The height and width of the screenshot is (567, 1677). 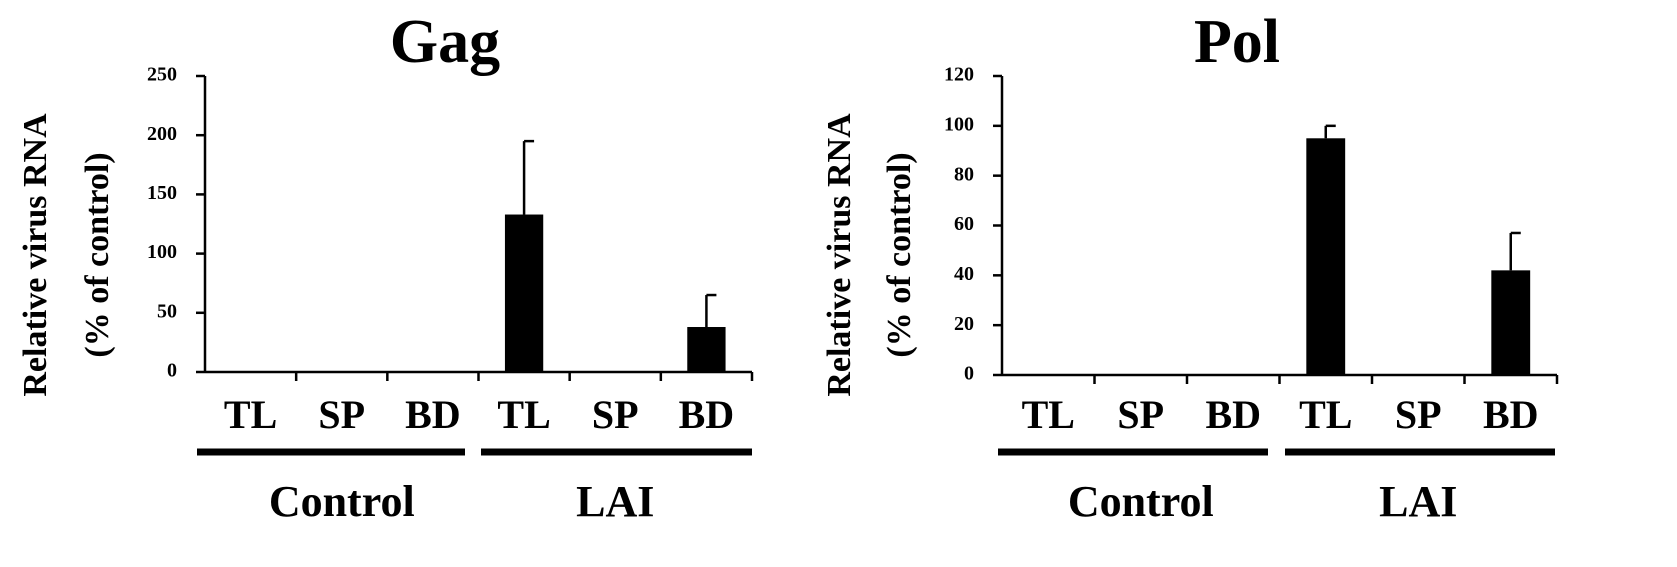 I want to click on y-tick-label: 150, so click(x=162, y=193).